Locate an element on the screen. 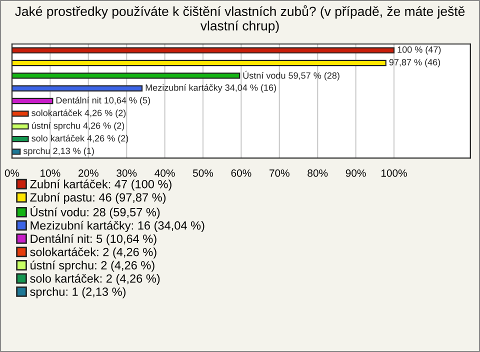 Image resolution: width=480 pixels, height=352 pixels. x-tick-label: 60% is located at coordinates (241, 173).